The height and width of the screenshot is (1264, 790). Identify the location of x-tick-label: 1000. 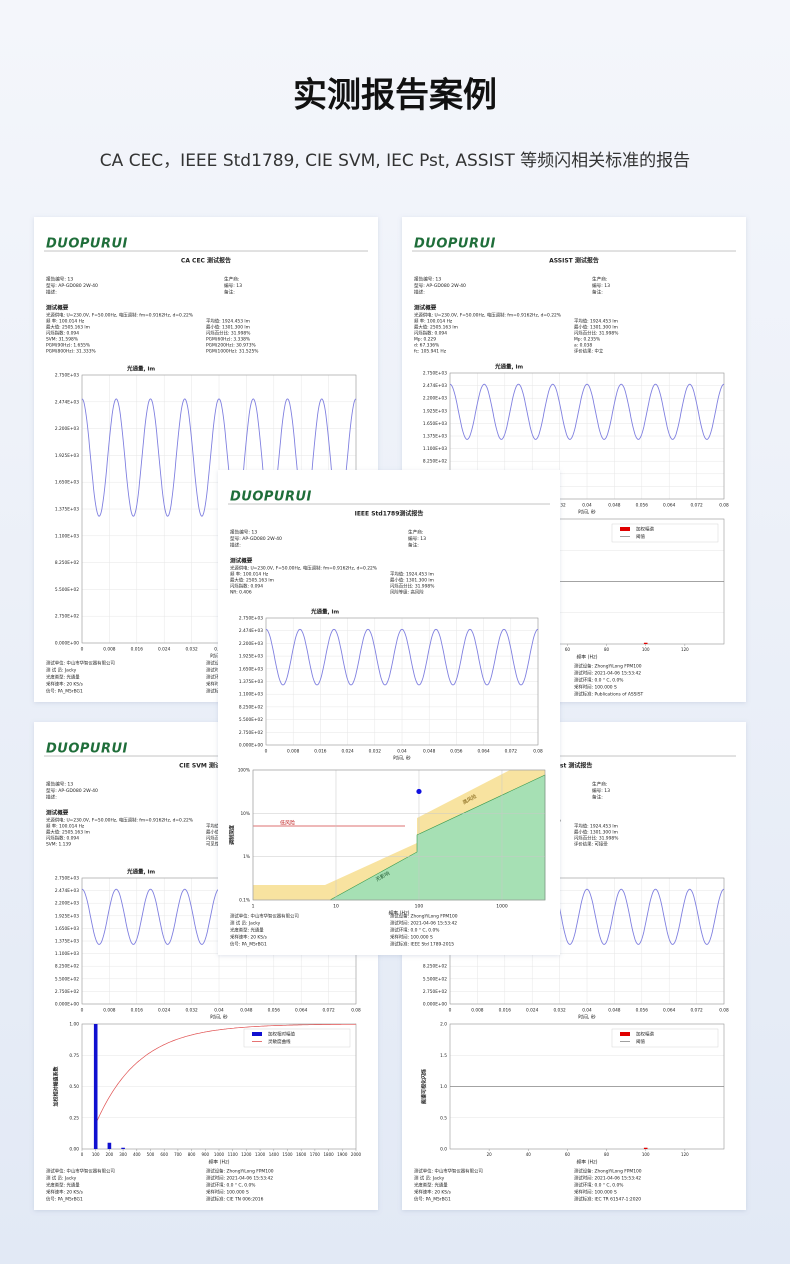
(502, 907).